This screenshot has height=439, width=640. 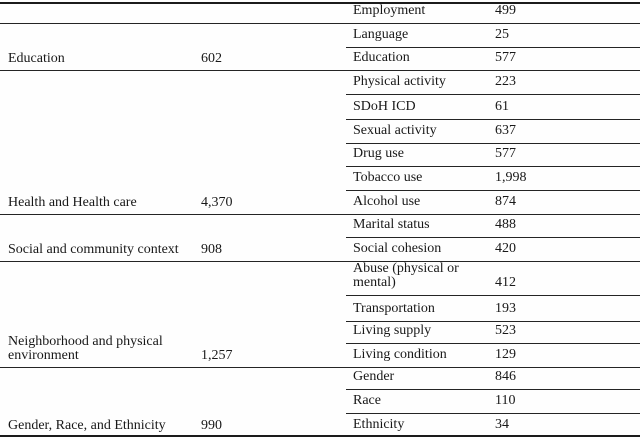 What do you see at coordinates (381, 35) in the screenshot?
I see `subcategory-label: Language` at bounding box center [381, 35].